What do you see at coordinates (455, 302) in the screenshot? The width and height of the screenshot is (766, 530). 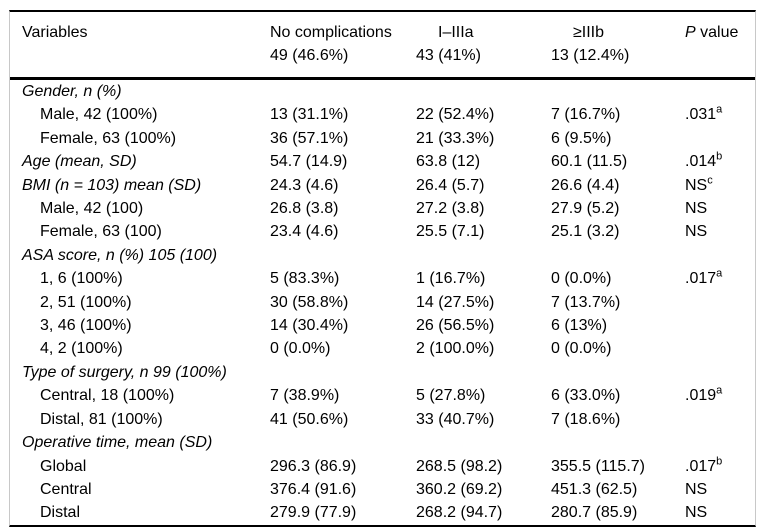 I see `cell: 14 (27.5%)` at bounding box center [455, 302].